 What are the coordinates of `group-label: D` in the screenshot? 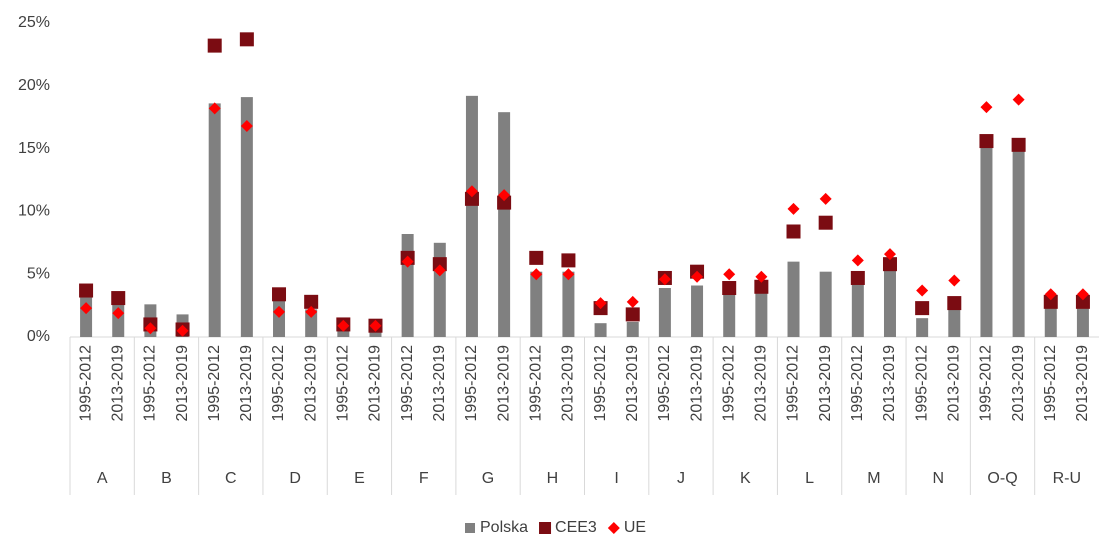 It's located at (295, 478).